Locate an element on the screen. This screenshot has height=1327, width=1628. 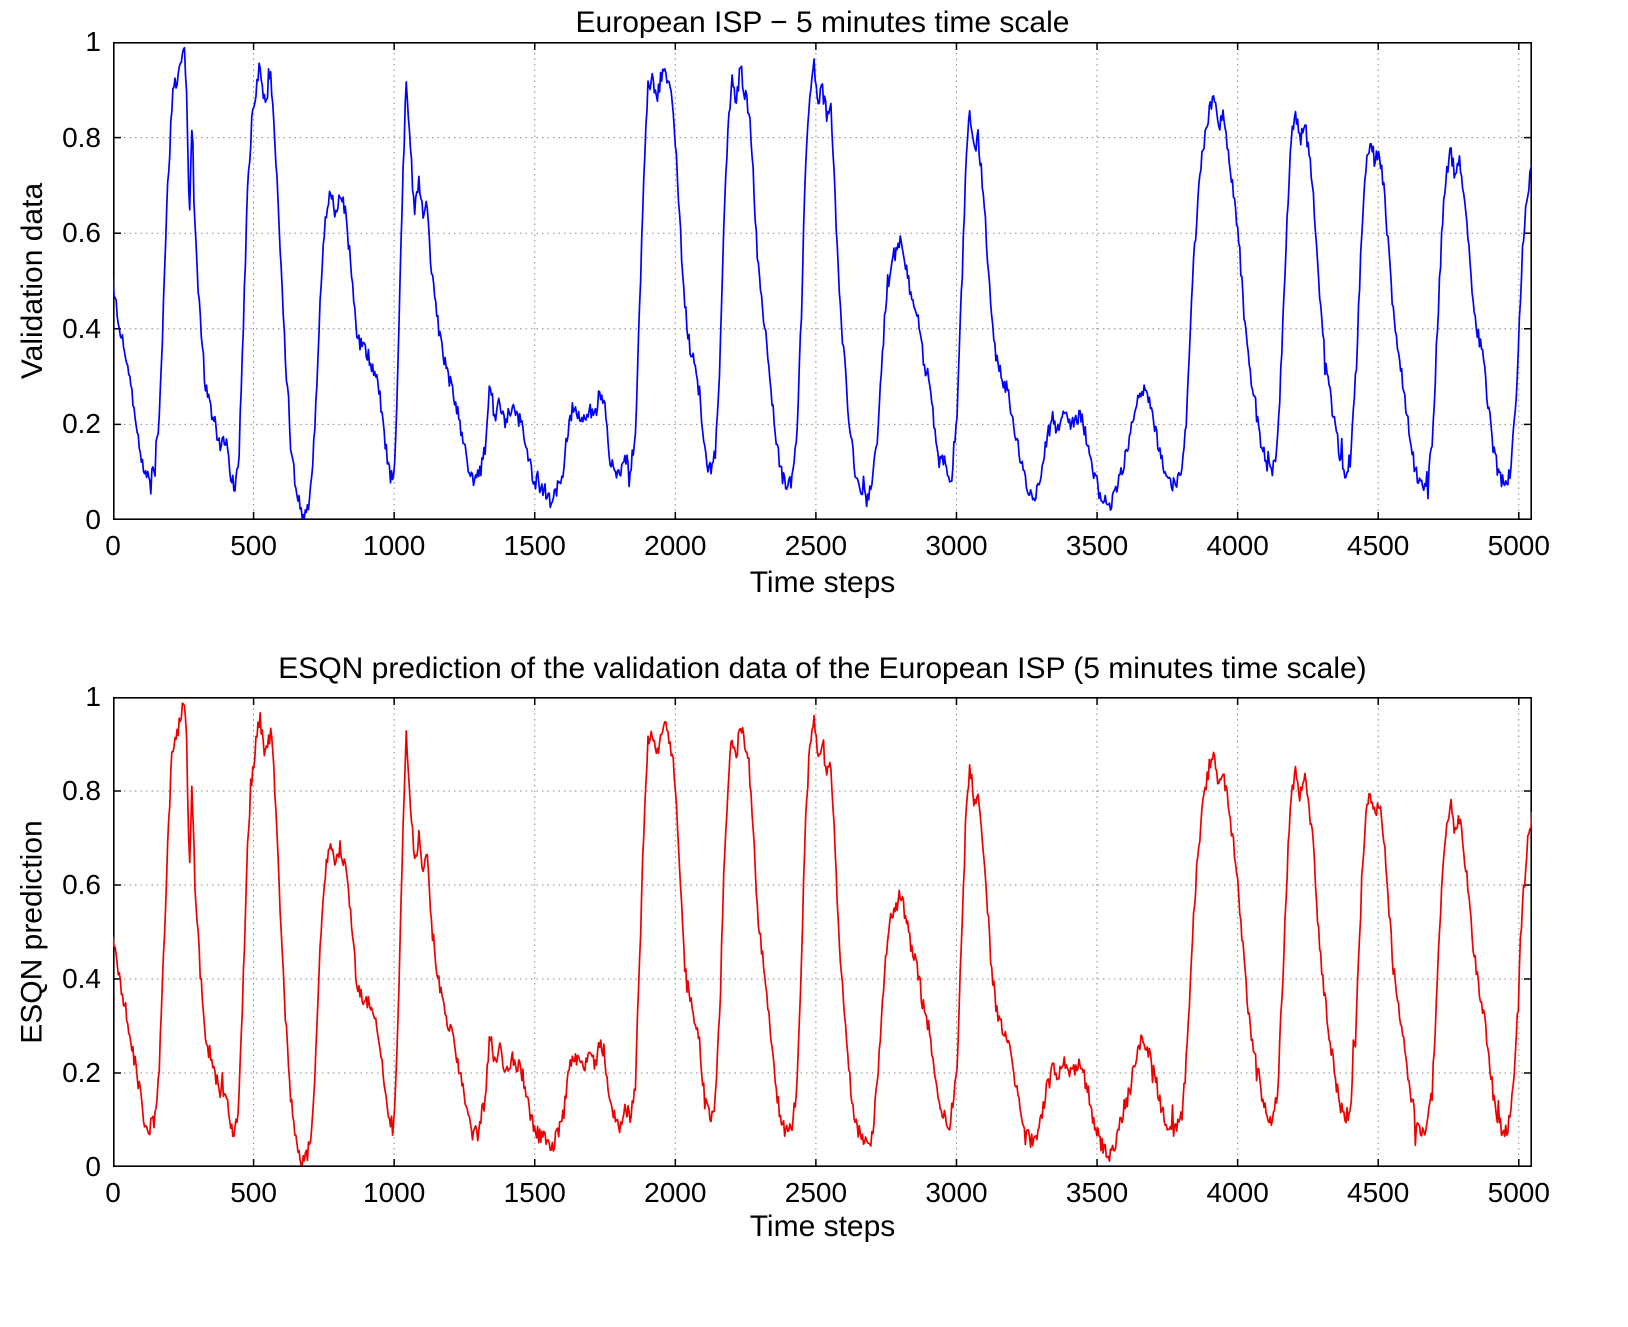
y-axis-label-text: ESQN prediction is located at coordinates (32, 932).